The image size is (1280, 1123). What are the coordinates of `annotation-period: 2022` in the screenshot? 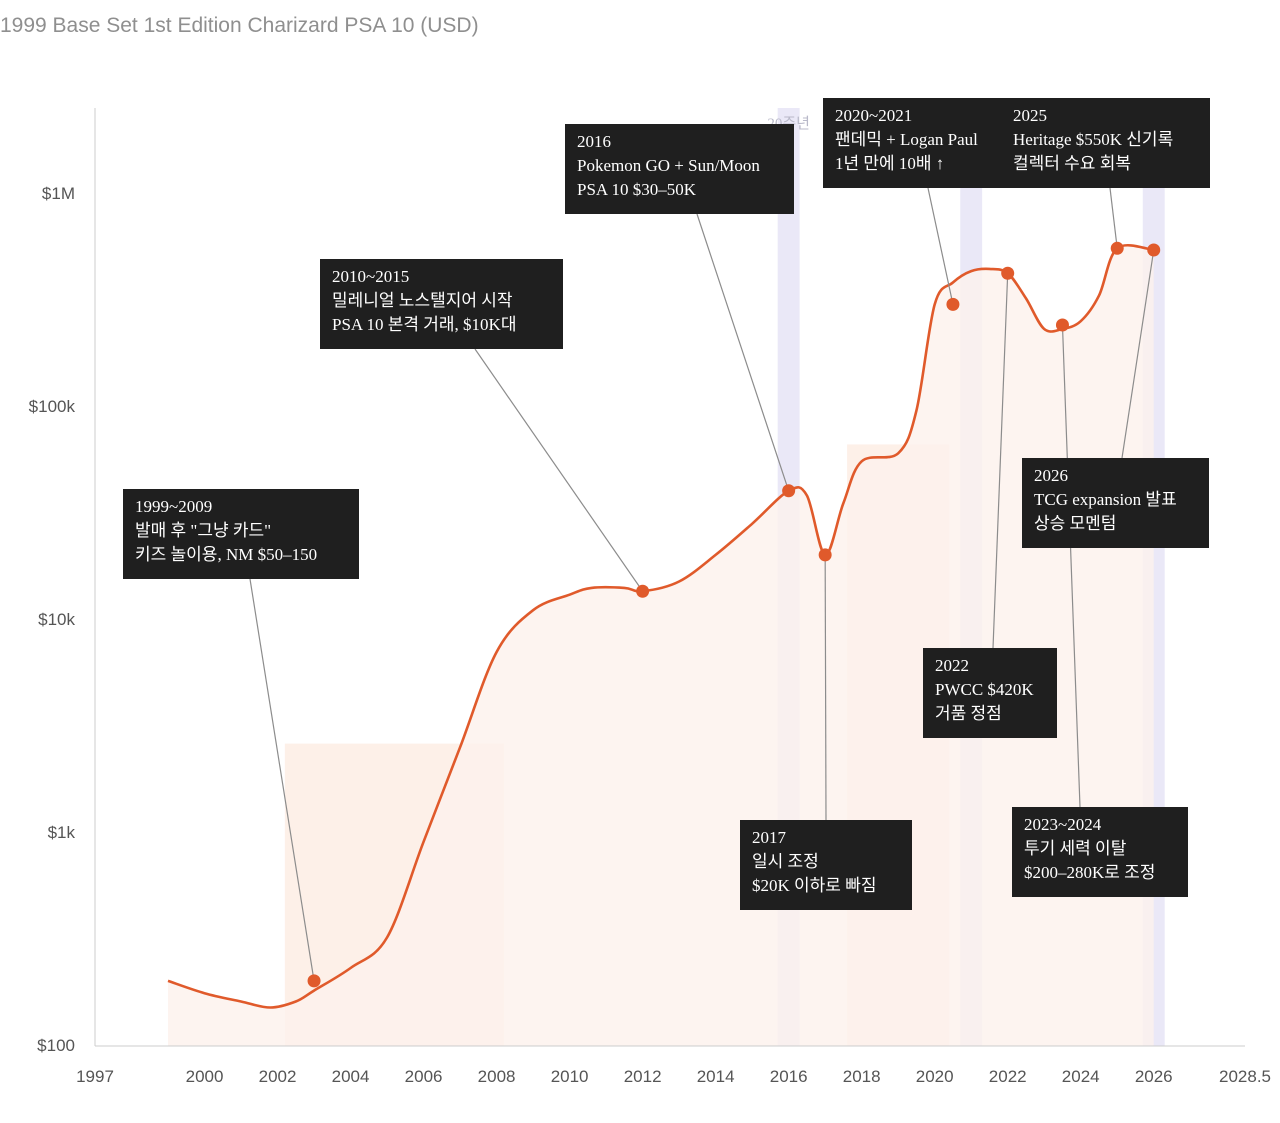 It's located at (952, 665).